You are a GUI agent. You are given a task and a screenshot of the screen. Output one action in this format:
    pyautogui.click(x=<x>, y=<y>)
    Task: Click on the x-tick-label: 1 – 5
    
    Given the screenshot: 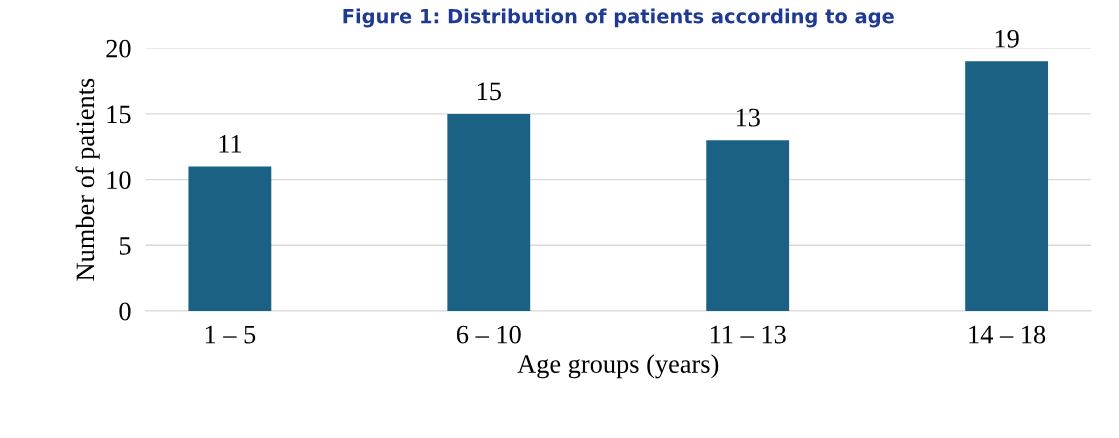 What is the action you would take?
    pyautogui.click(x=230, y=334)
    